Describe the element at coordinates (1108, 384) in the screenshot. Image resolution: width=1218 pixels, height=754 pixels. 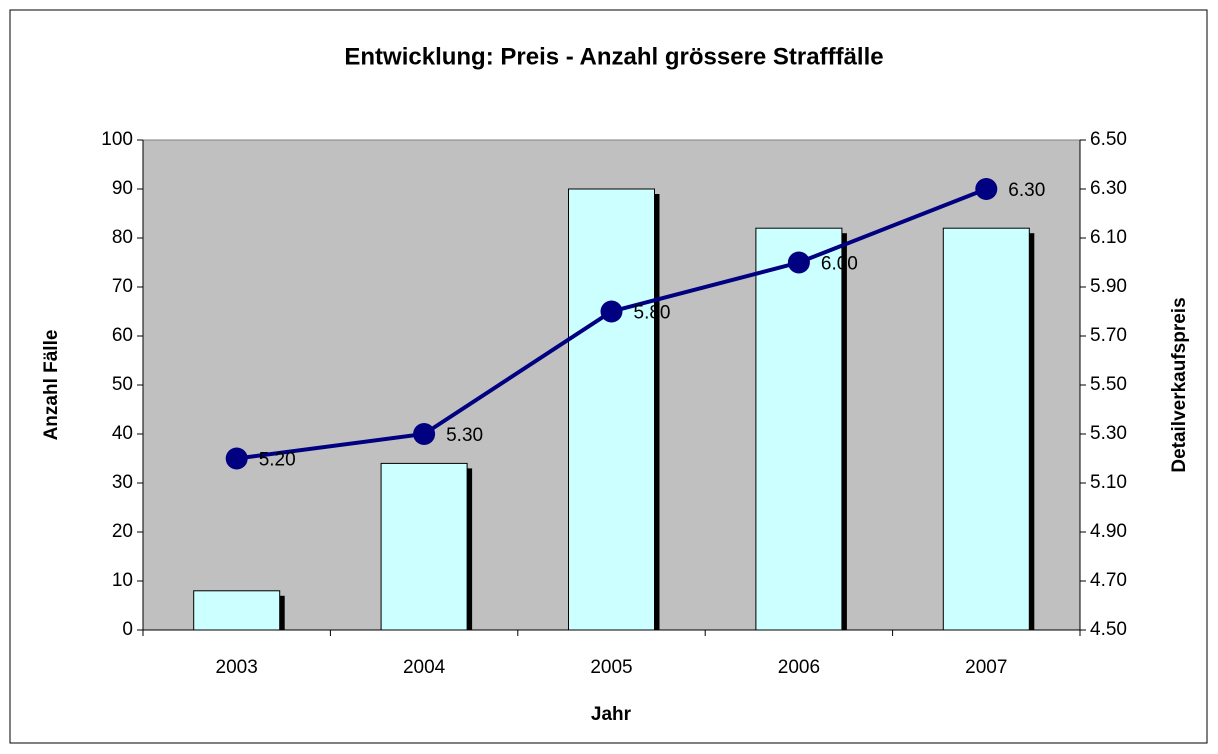
I see `y2-tick-label: 5.50` at that location.